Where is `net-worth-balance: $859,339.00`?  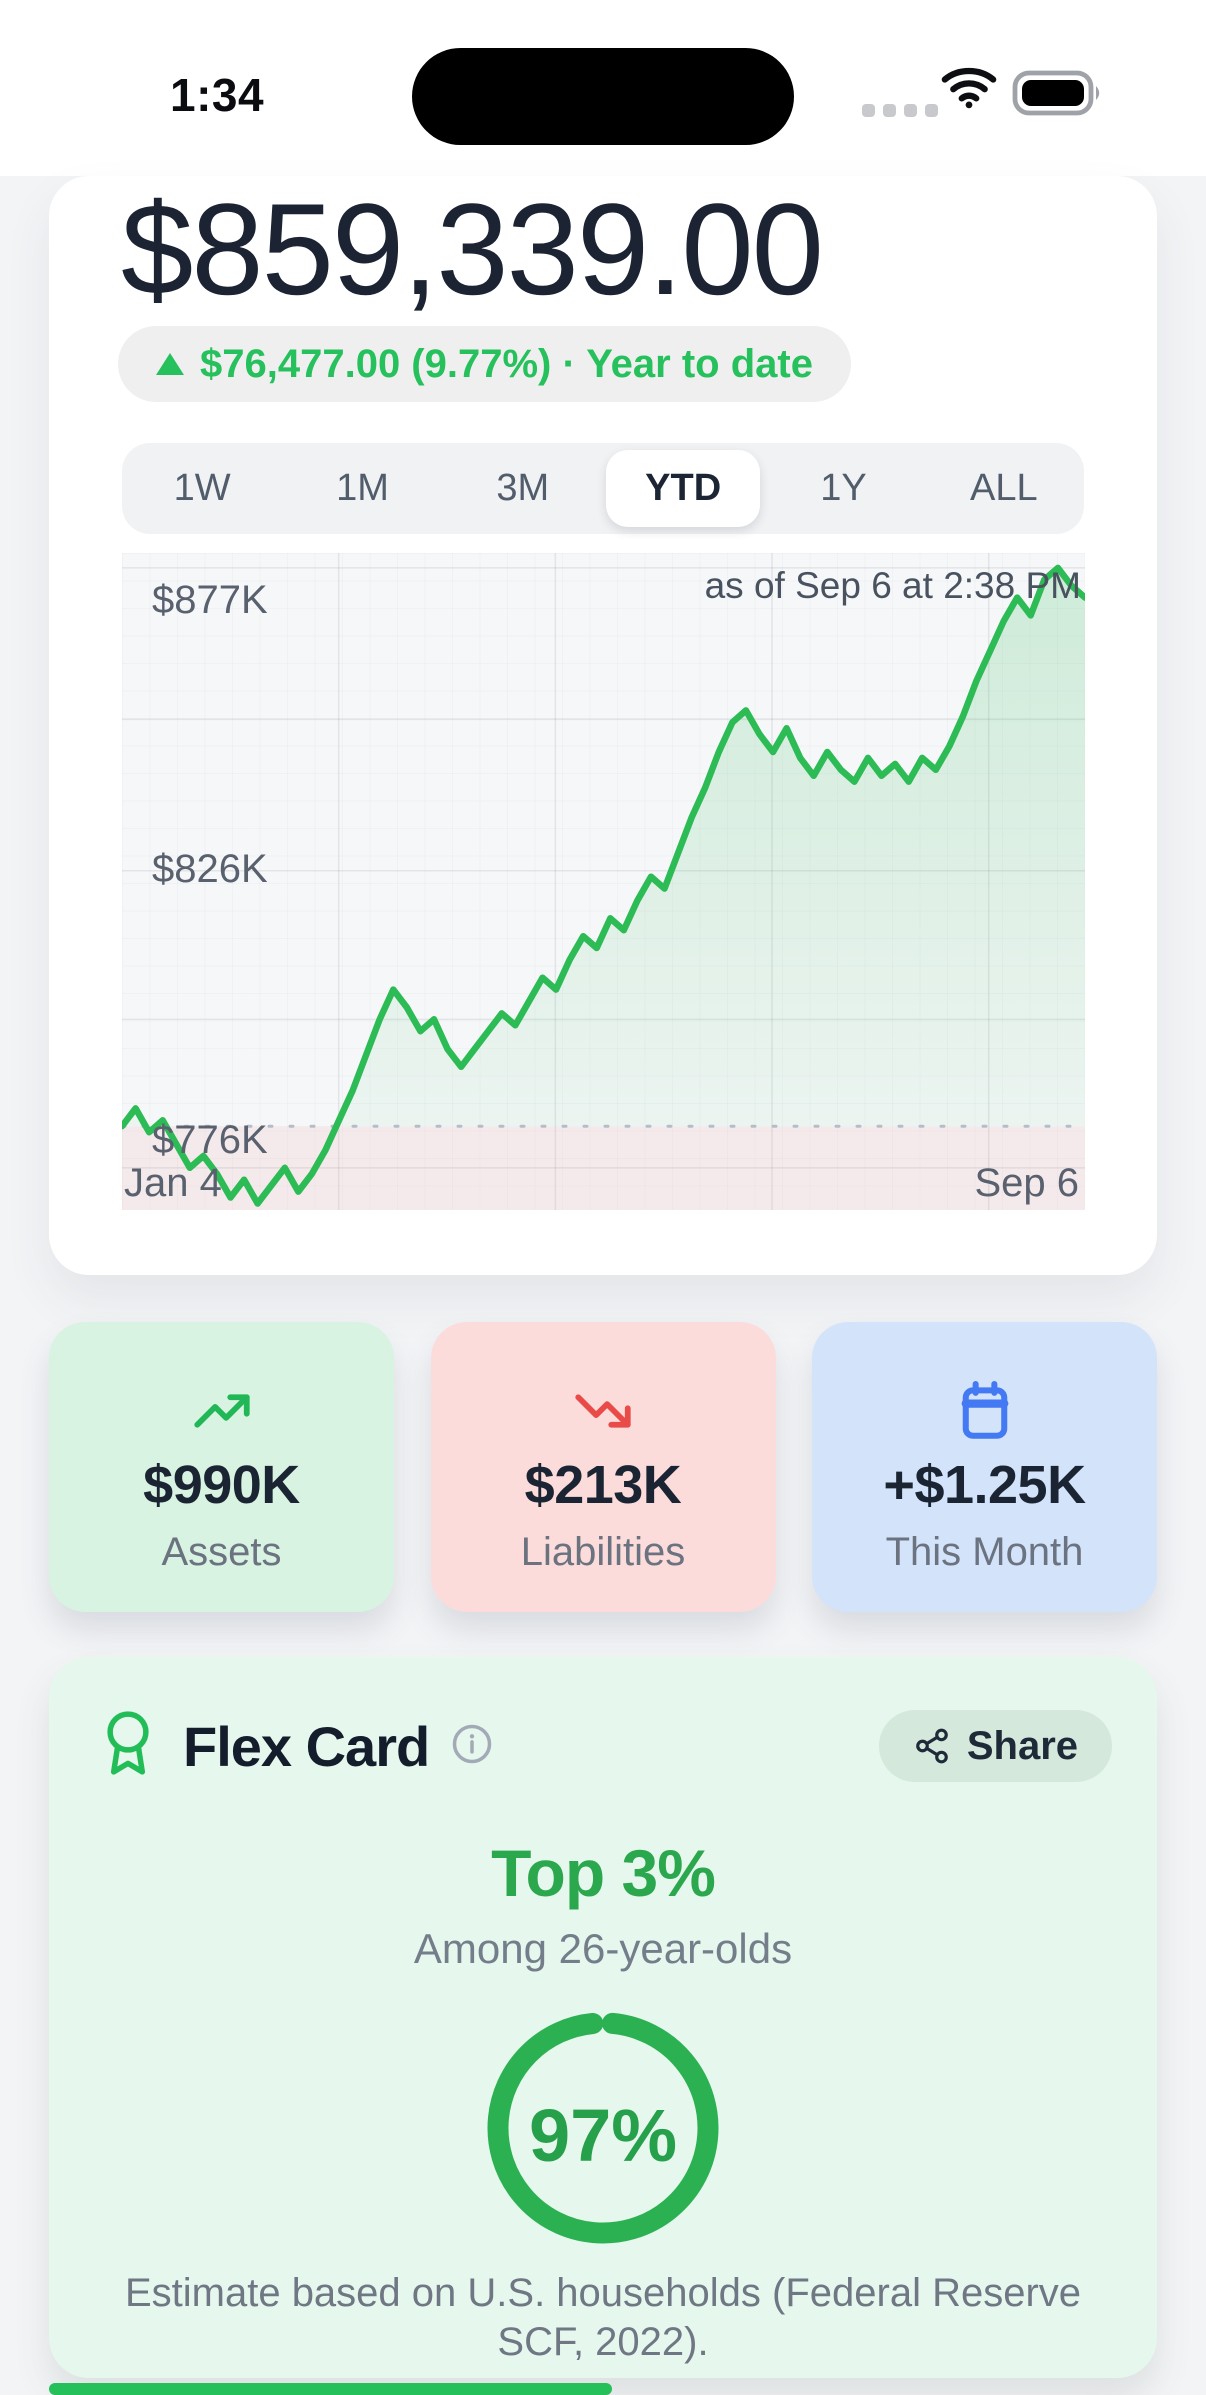 net-worth-balance: $859,339.00 is located at coordinates (472, 249).